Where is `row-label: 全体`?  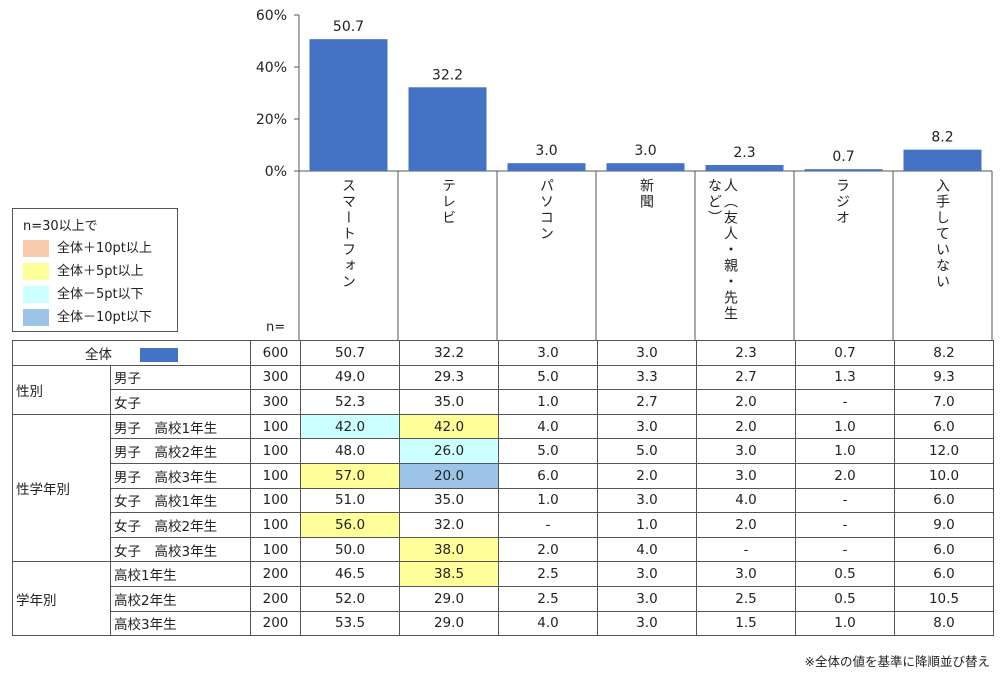 row-label: 全体 is located at coordinates (131, 353).